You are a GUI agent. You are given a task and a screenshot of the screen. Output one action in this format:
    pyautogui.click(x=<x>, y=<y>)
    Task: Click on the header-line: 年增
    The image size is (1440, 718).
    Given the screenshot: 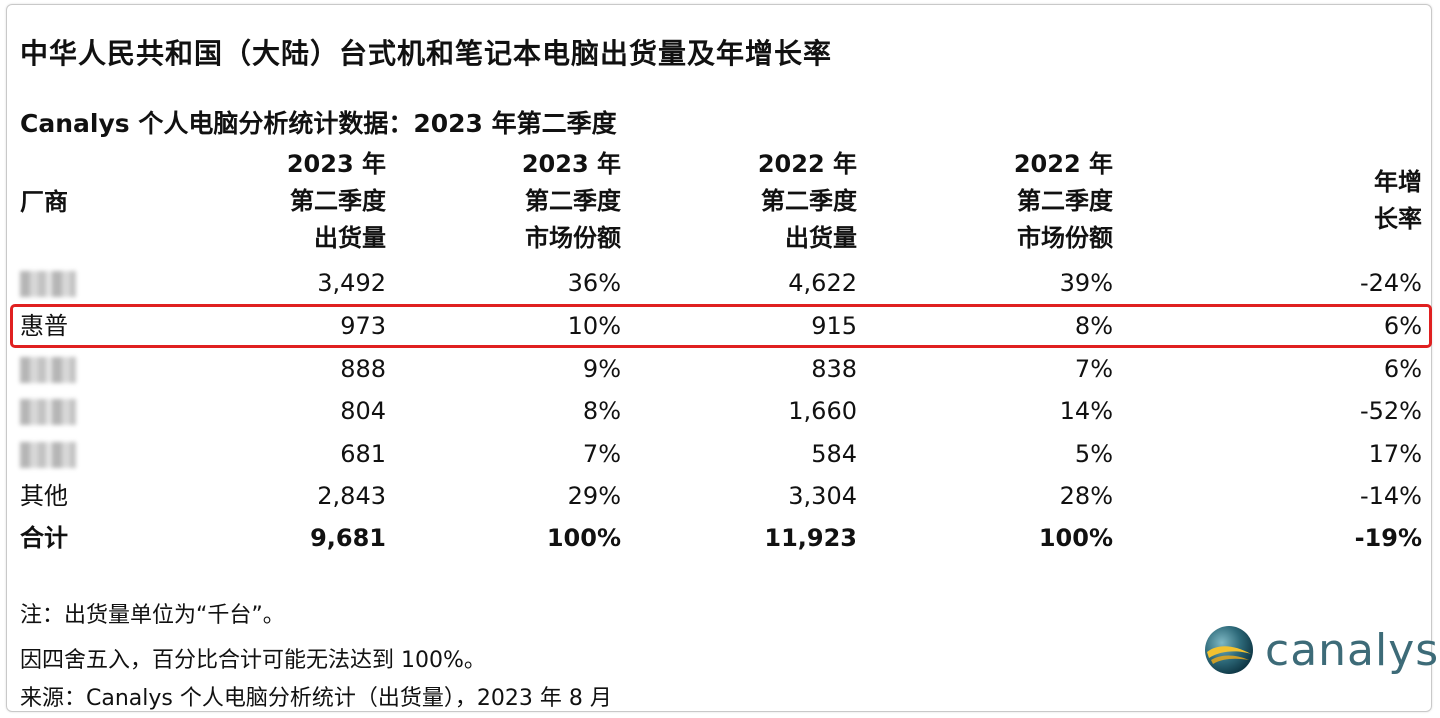 What is the action you would take?
    pyautogui.click(x=1398, y=182)
    